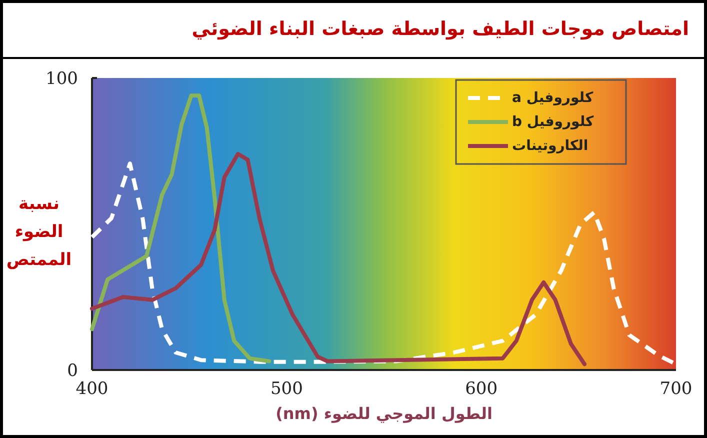 This screenshot has width=707, height=438. Describe the element at coordinates (553, 98) in the screenshot. I see `legend-label: كلوروفيل a` at that location.